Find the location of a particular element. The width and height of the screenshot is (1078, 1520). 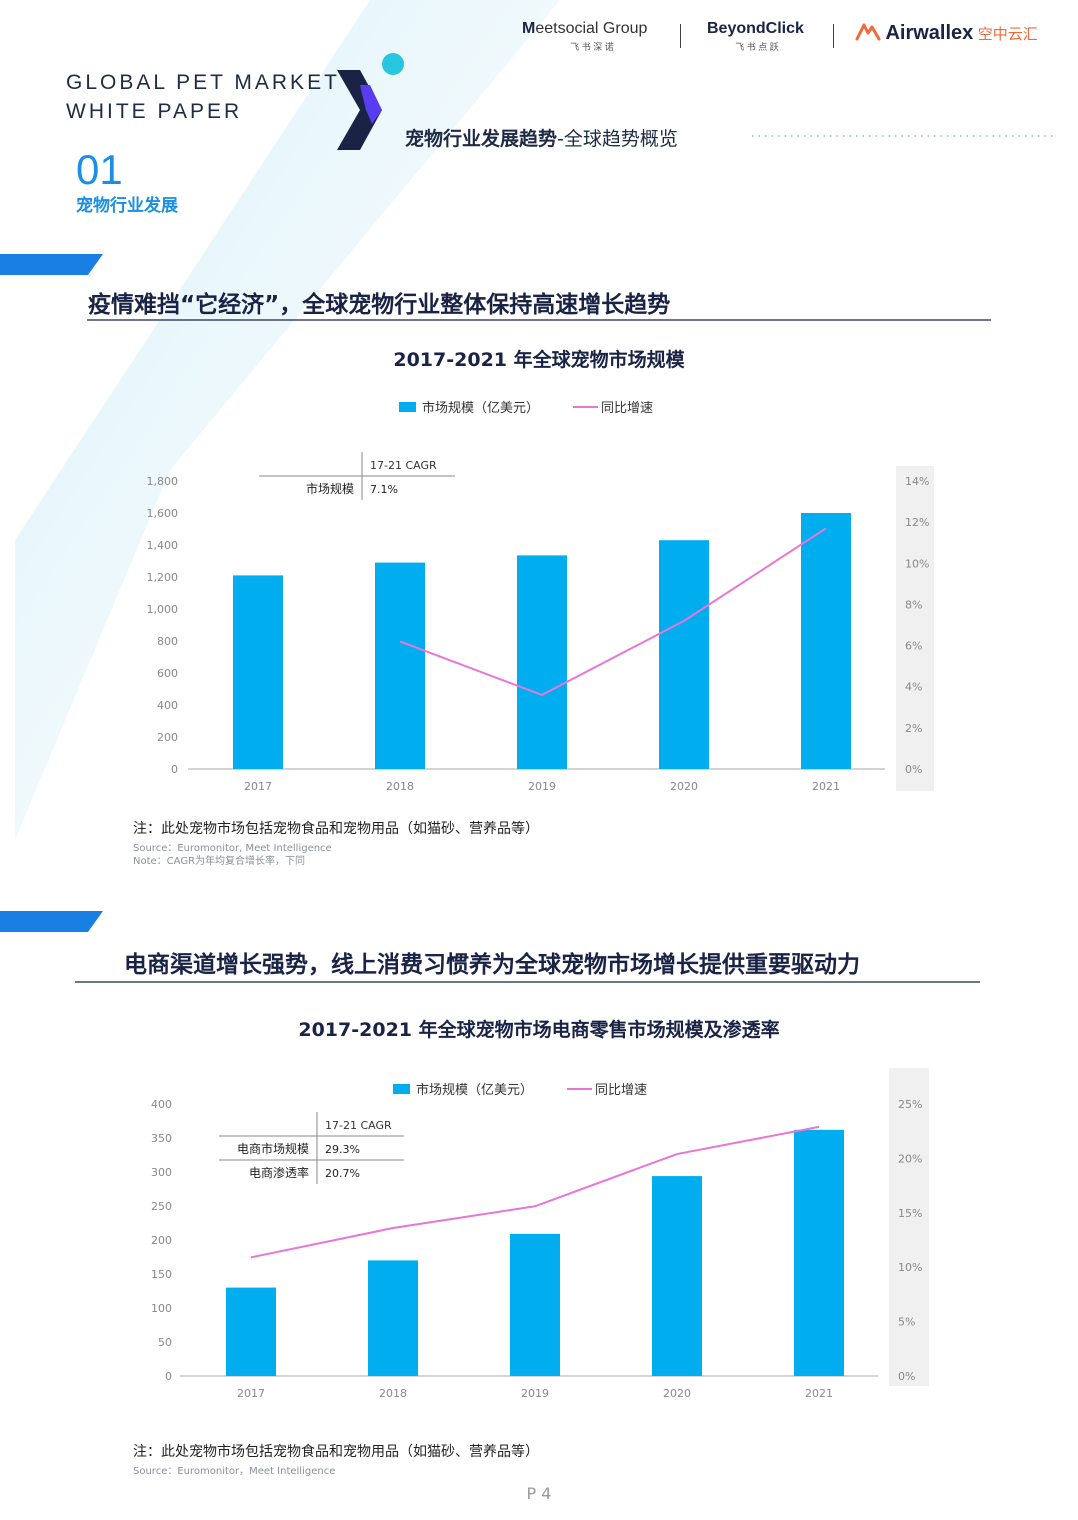

right-axis-tick: 25% is located at coordinates (910, 1104).